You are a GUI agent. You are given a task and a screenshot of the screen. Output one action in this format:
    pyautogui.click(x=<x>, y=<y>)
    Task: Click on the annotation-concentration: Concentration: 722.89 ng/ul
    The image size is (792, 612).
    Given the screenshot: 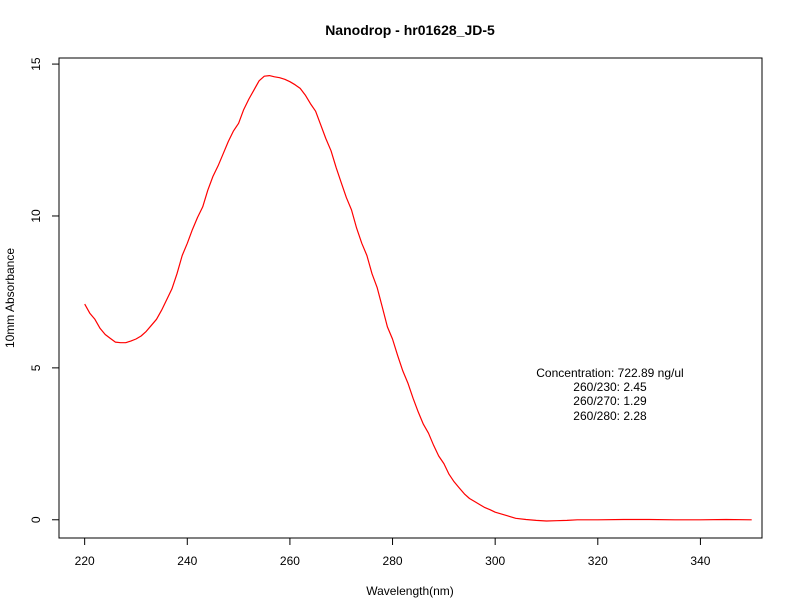 What is the action you would take?
    pyautogui.click(x=609, y=373)
    